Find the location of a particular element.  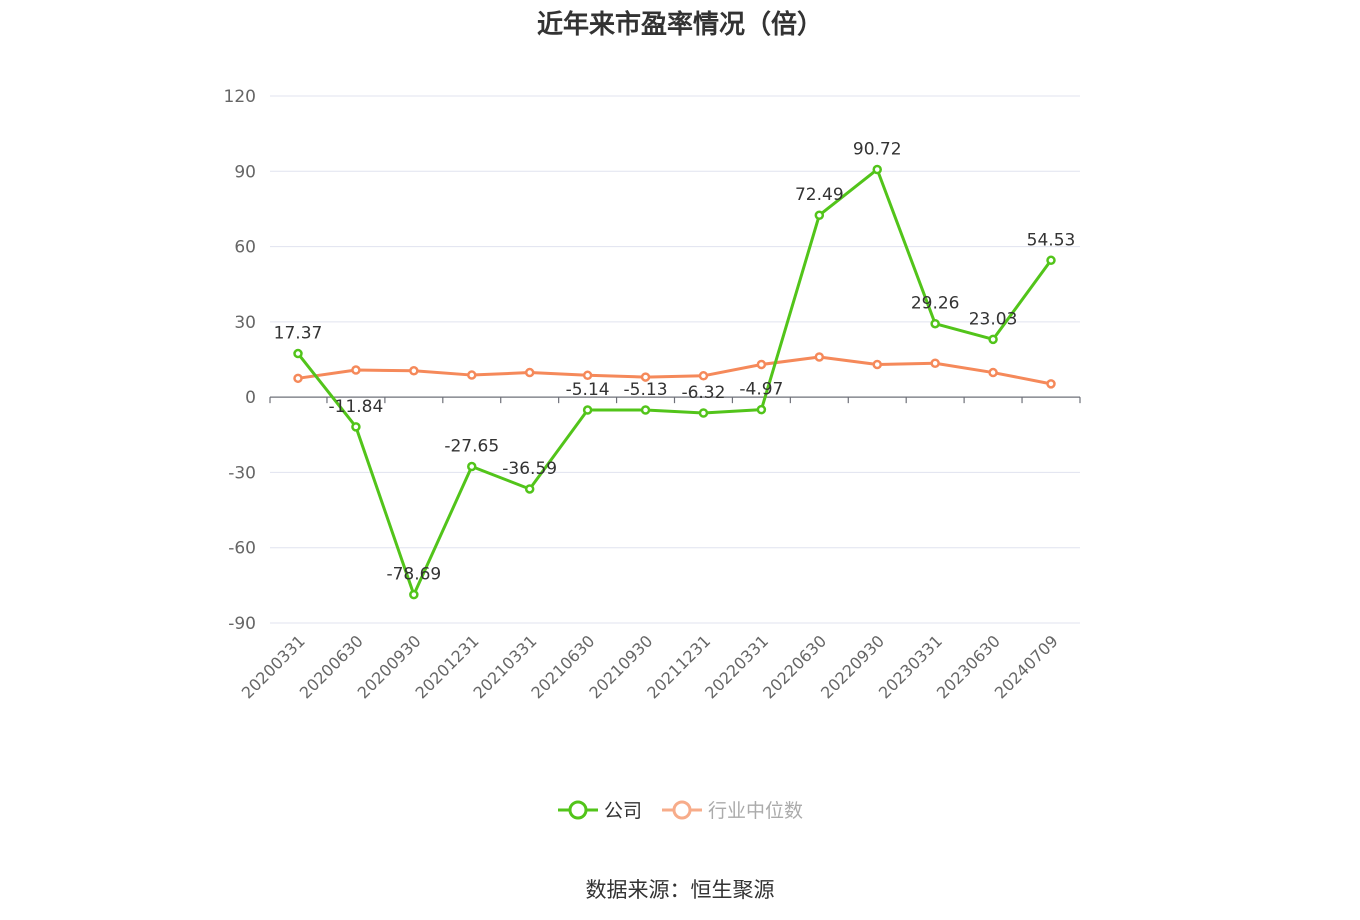

y-tick-label: 30 is located at coordinates (245, 323).